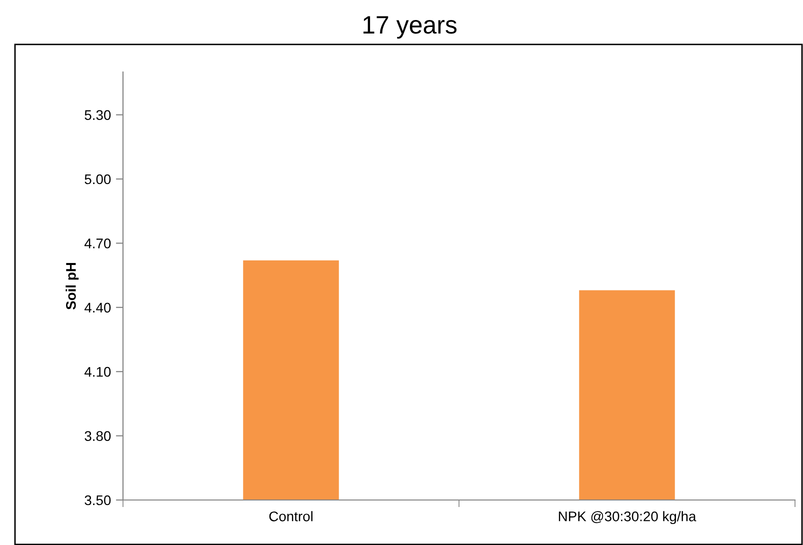  What do you see at coordinates (410, 27) in the screenshot?
I see `chart-title: 17 years` at bounding box center [410, 27].